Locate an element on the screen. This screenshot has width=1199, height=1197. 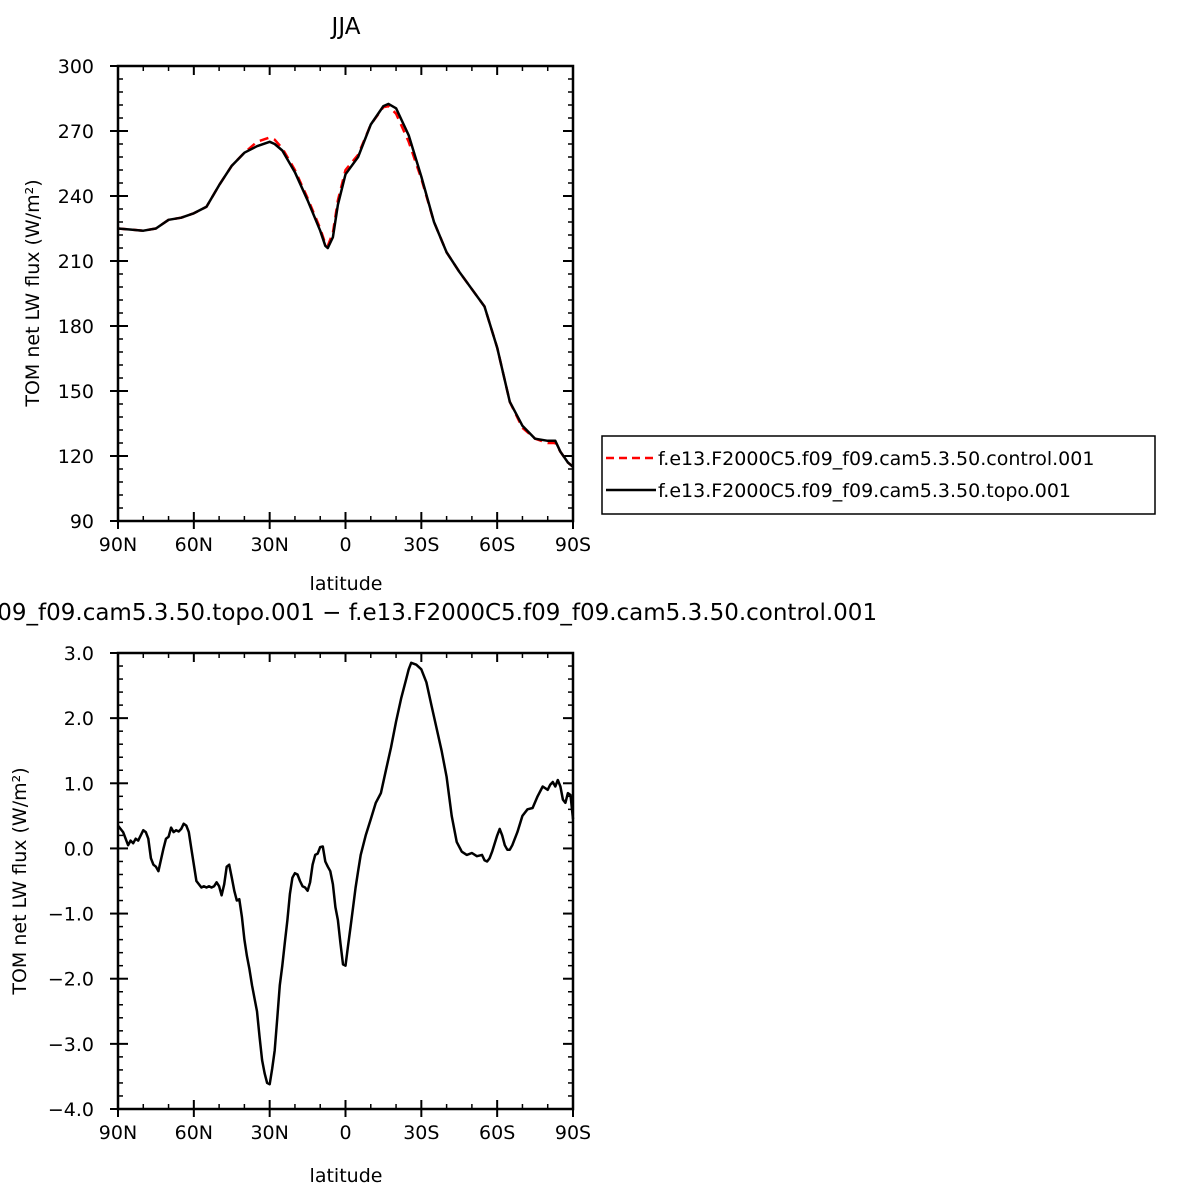
panel2-xtick-label: 90N is located at coordinates (118, 1133).